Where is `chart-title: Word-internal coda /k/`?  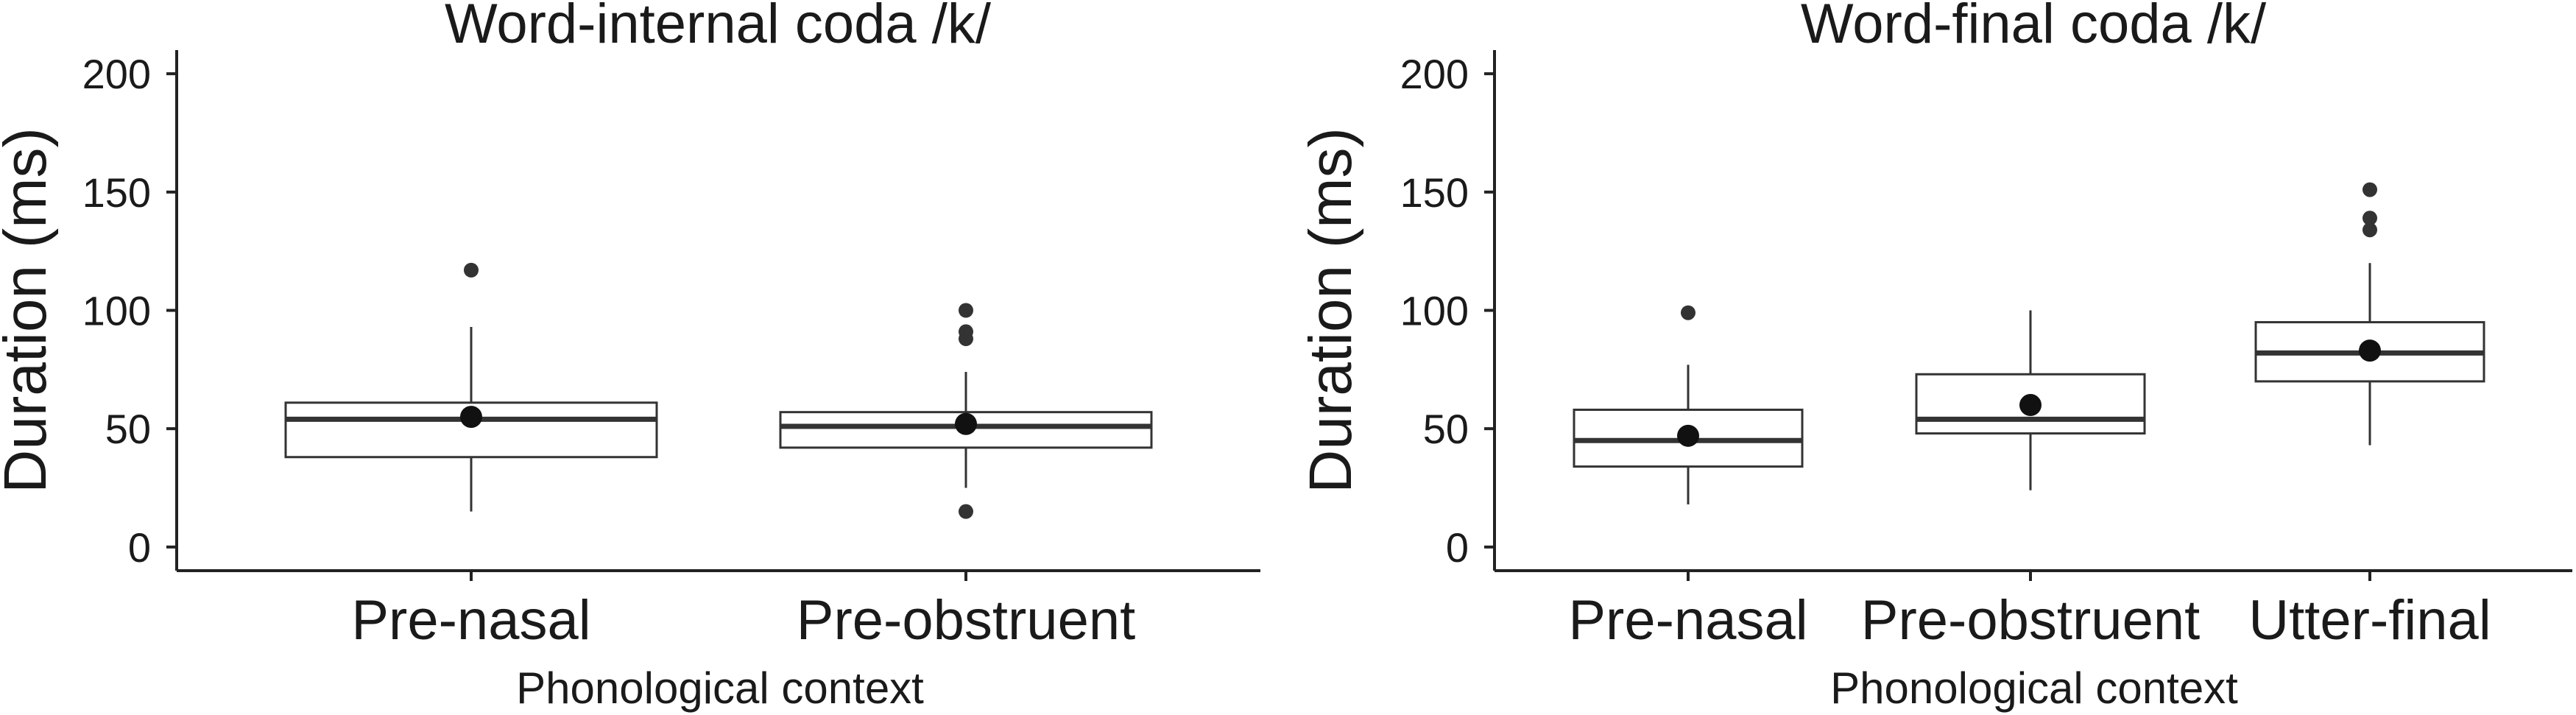
chart-title: Word-internal coda /k/ is located at coordinates (718, 27).